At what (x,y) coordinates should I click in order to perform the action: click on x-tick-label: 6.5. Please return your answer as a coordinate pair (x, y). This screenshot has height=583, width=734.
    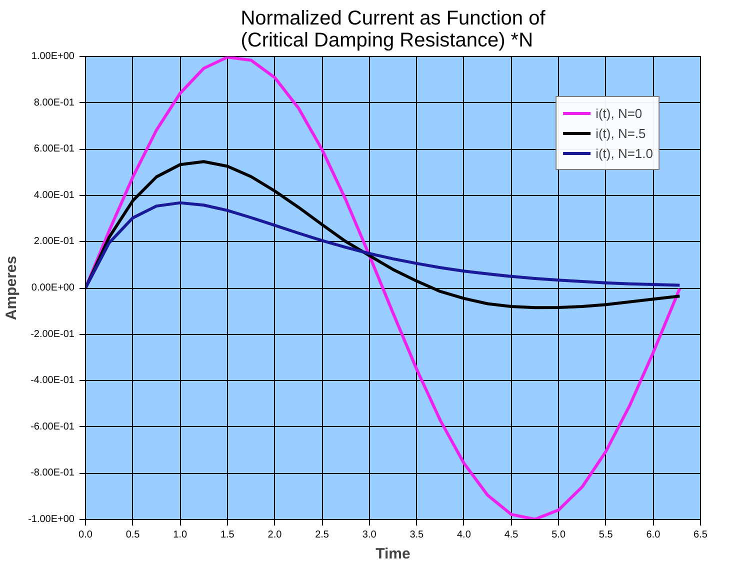
    Looking at the image, I should click on (701, 535).